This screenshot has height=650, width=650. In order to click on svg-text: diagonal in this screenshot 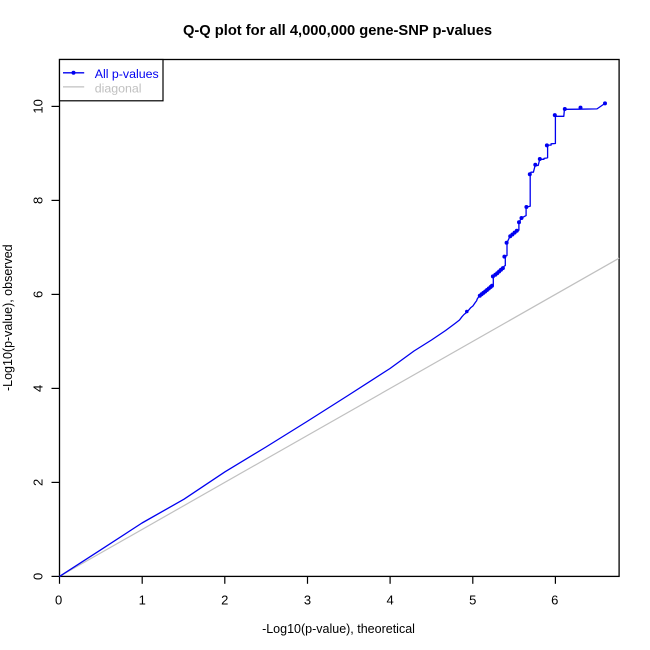, I will do `click(118, 88)`.